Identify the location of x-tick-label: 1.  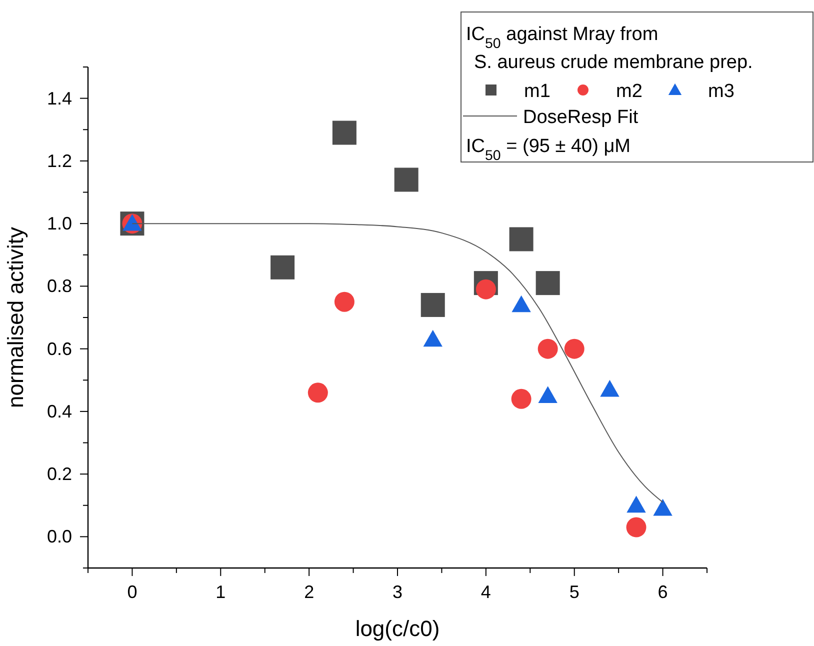
(221, 592).